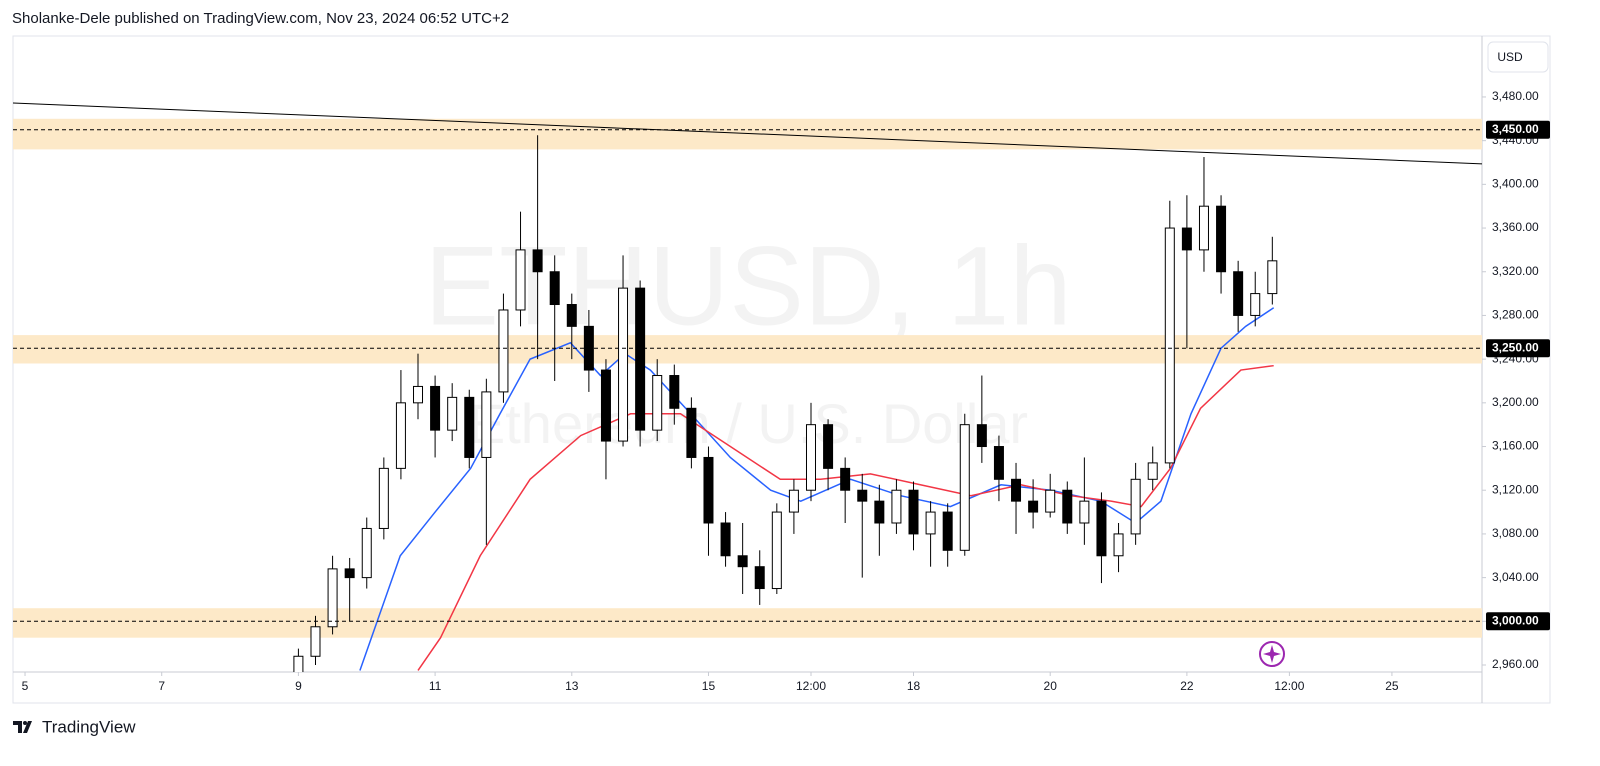 Image resolution: width=1600 pixels, height=766 pixels. Describe the element at coordinates (1515, 227) in the screenshot. I see `y-tick-label: 3,360.00` at that location.